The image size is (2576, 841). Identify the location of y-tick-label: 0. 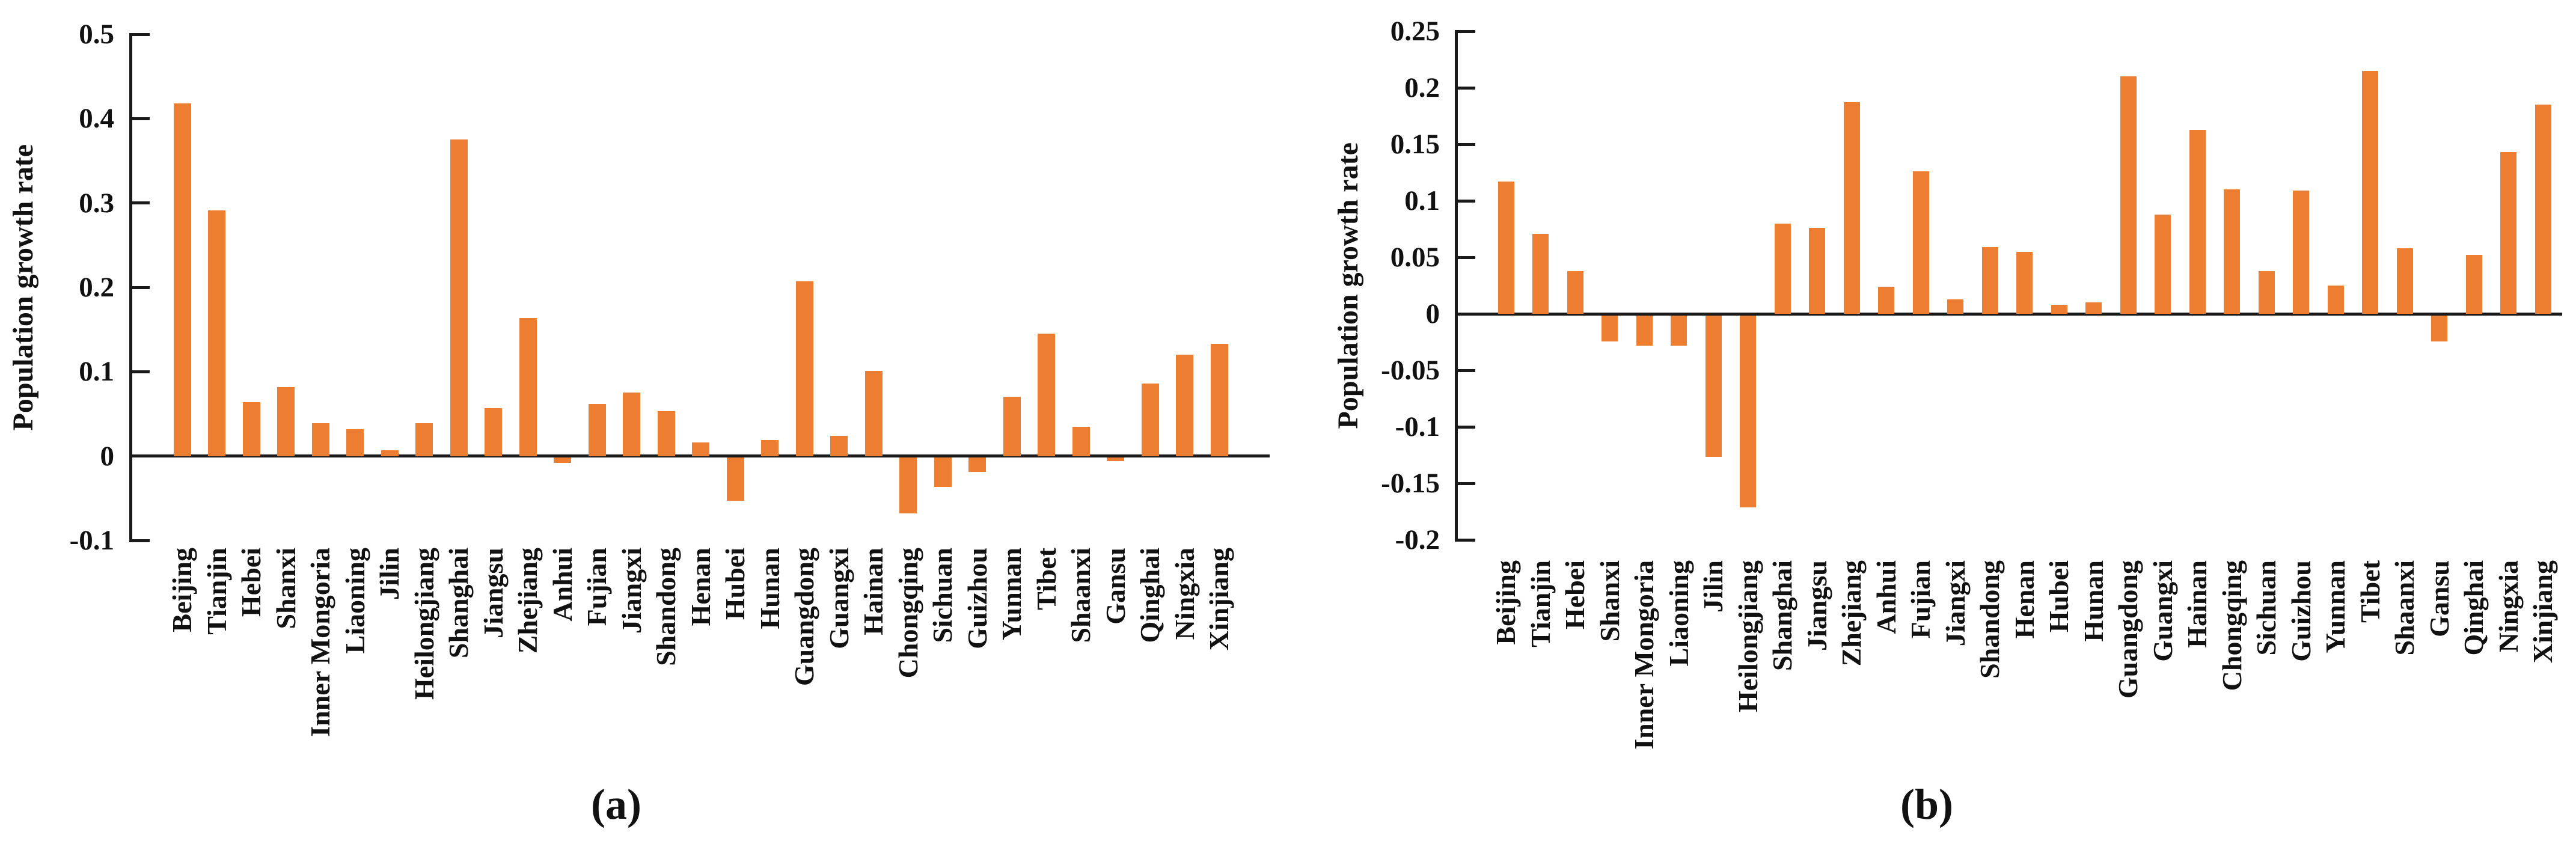
(1432, 314).